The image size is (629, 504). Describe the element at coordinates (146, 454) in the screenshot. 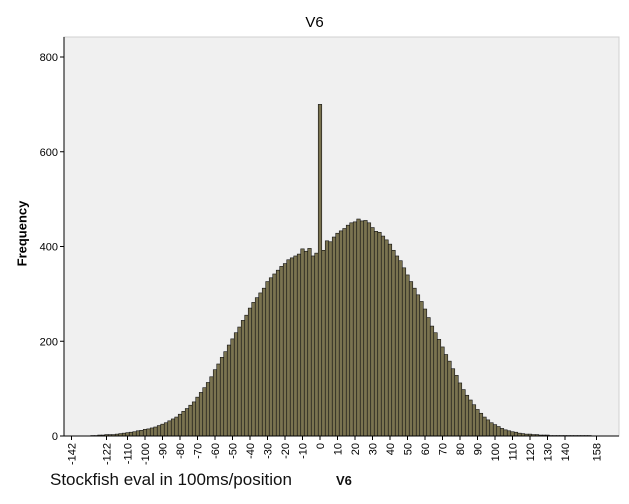

I see `x-tick-label: -100` at that location.